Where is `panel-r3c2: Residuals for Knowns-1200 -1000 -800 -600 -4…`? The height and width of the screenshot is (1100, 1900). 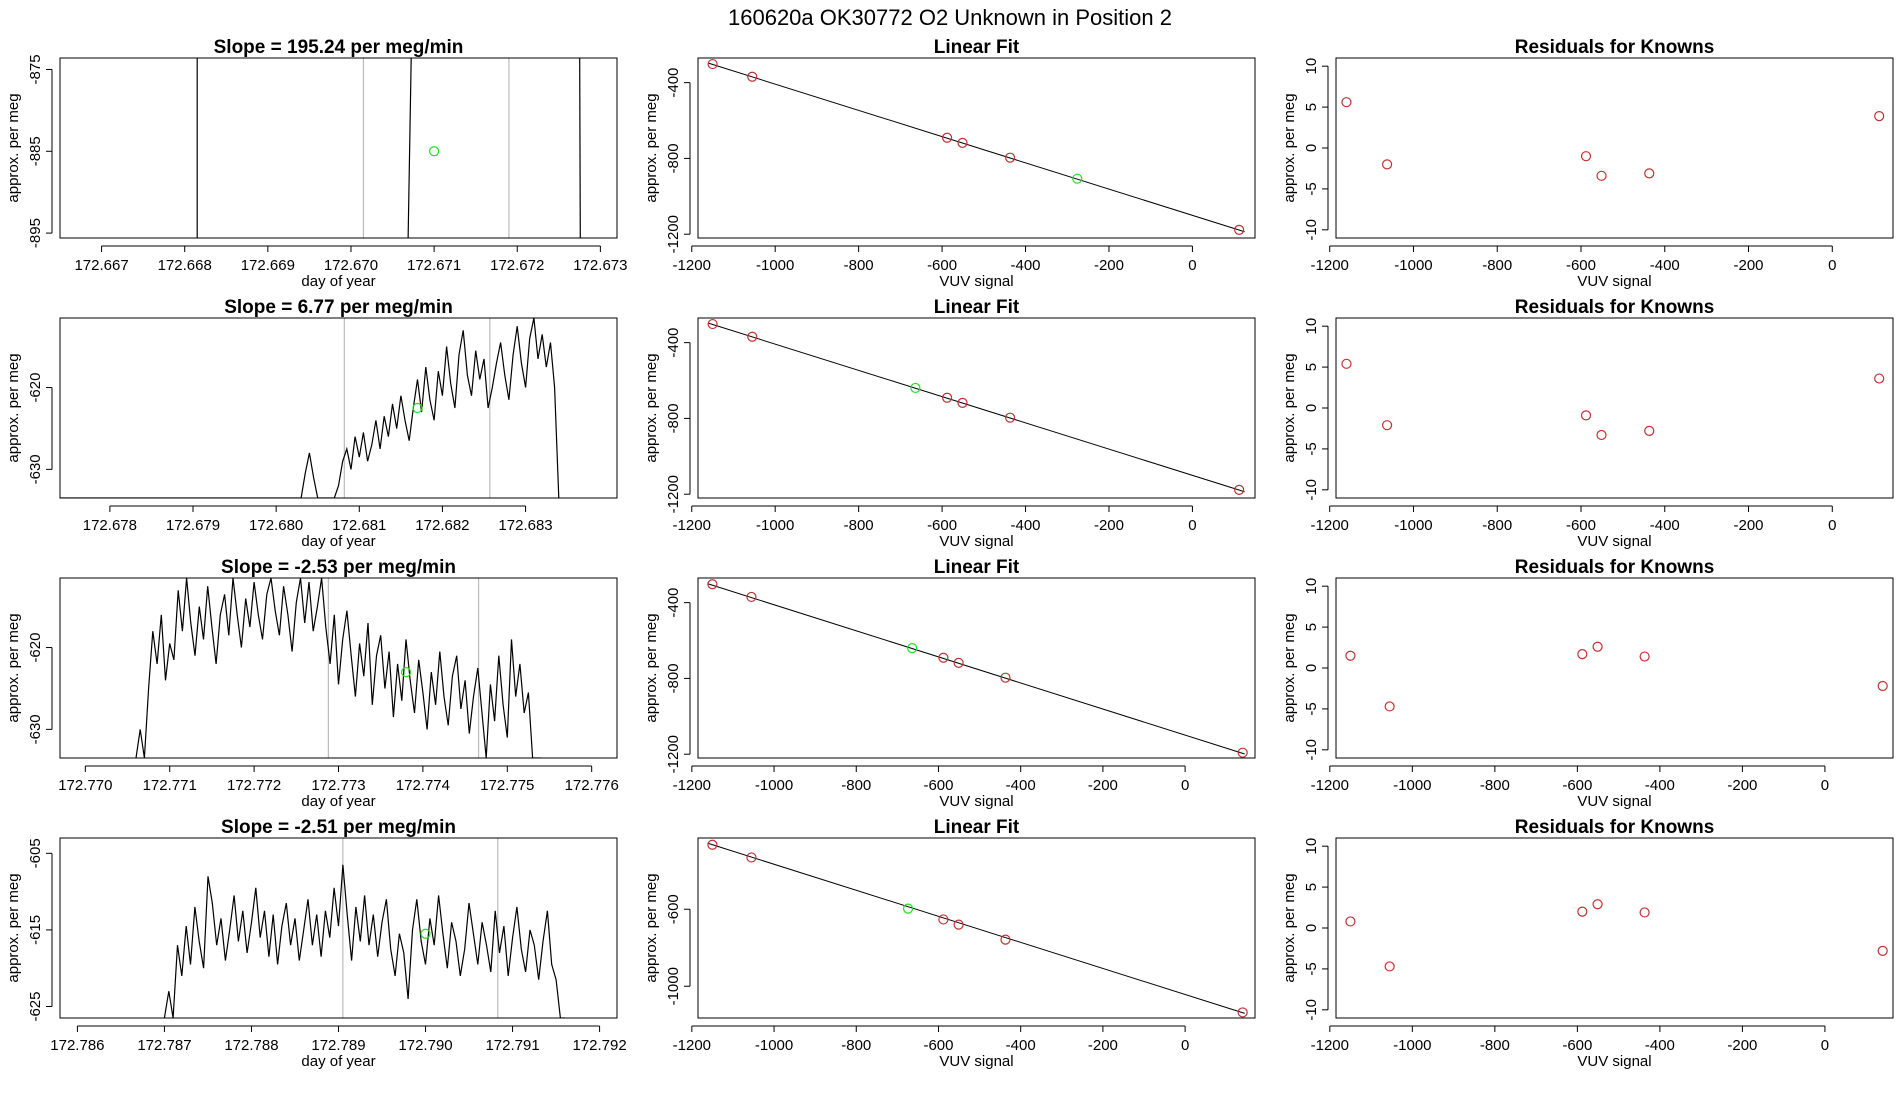 panel-r3c2: Residuals for Knowns-1200 -1000 -800 -600 -4… is located at coordinates (1587, 943).